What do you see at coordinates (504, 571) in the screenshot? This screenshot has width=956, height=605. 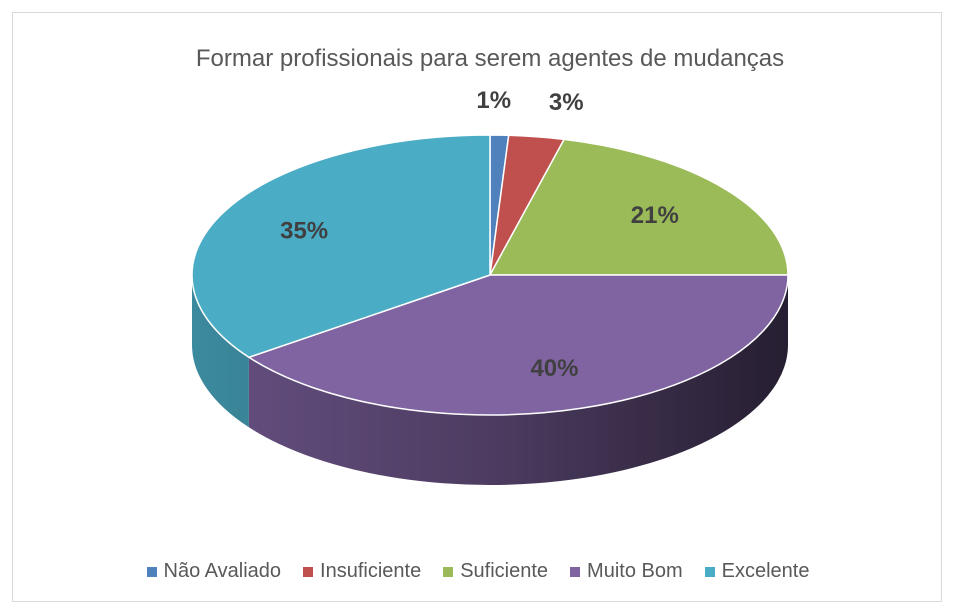 I see `legend-label: Suficiente` at bounding box center [504, 571].